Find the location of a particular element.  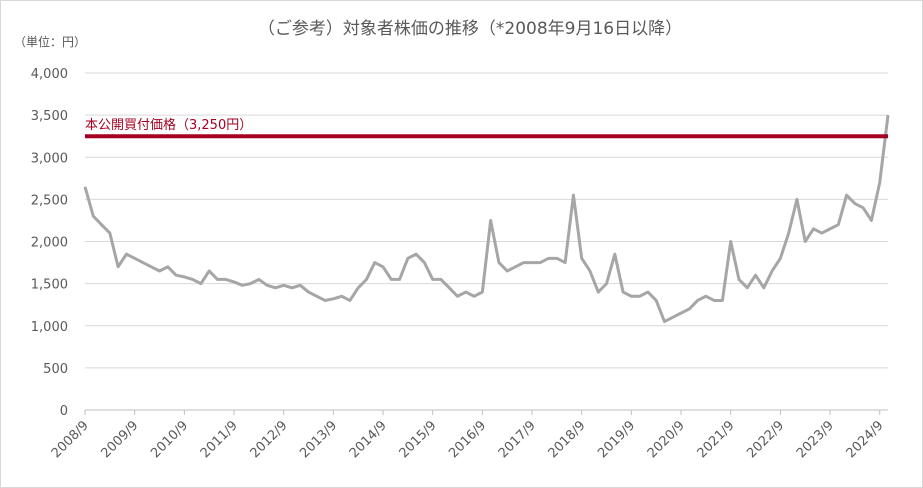

y-tick-label: 3,000 is located at coordinates (49, 158).